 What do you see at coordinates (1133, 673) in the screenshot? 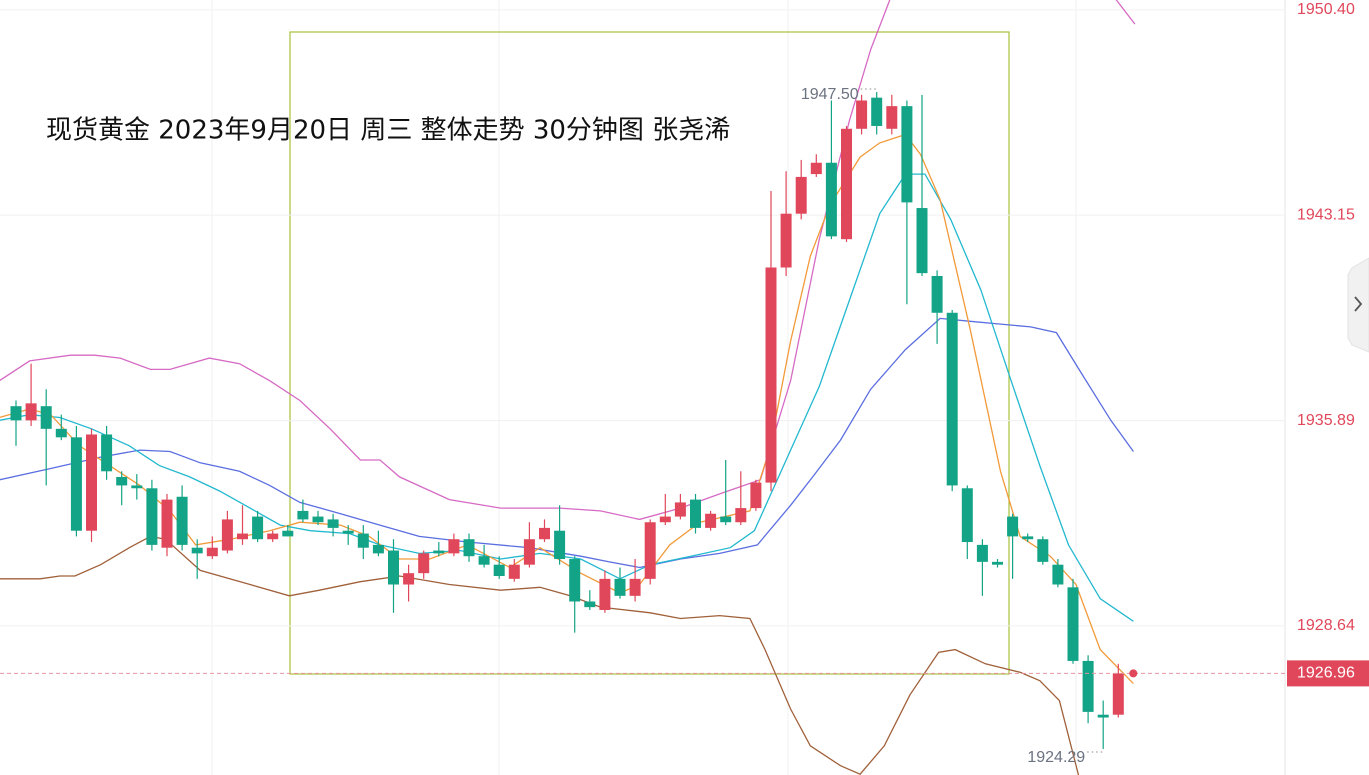
I see `last-price-dot` at bounding box center [1133, 673].